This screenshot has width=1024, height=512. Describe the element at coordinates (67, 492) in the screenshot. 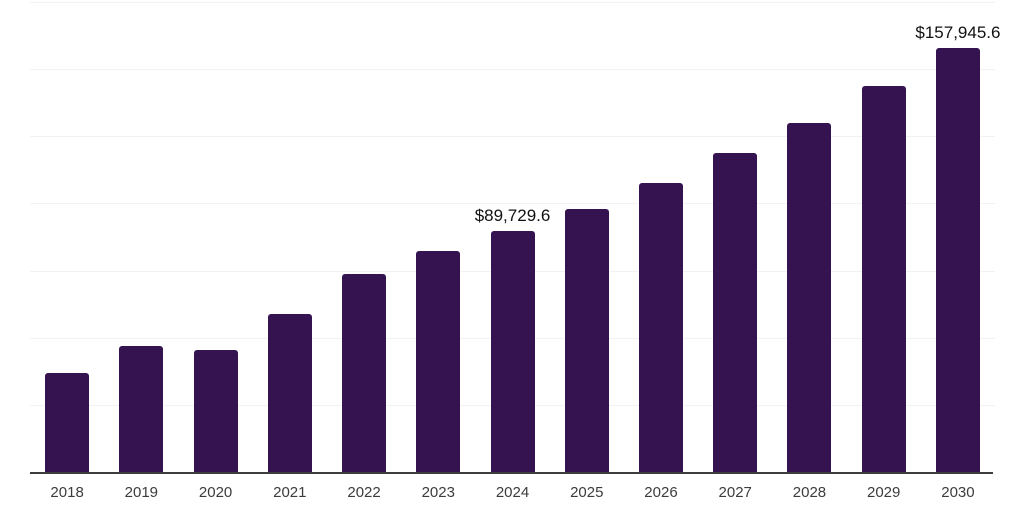

I see `x-axis-label: 2018` at that location.